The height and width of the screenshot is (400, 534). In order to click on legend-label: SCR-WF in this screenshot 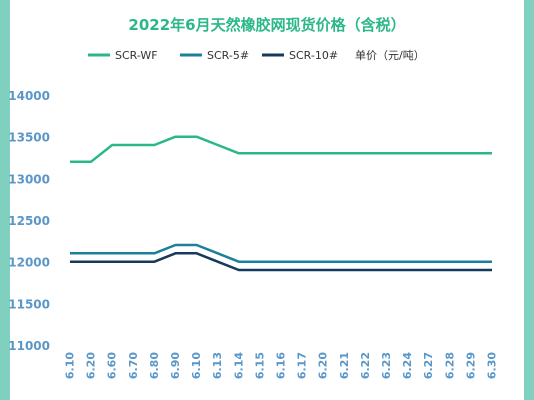, I will do `click(136, 55)`.